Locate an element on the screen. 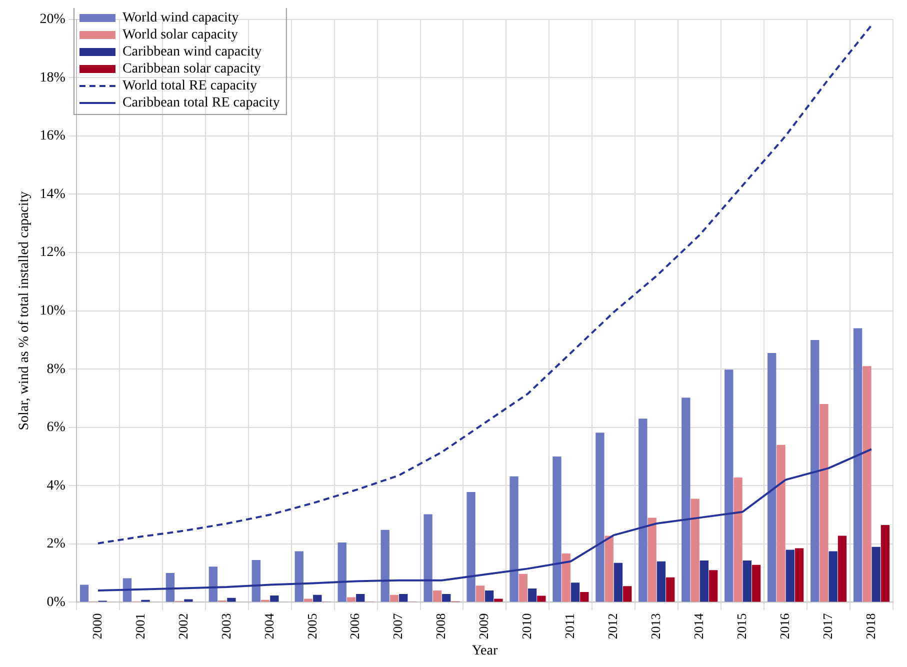  y-tick-label: 20% is located at coordinates (53, 20).